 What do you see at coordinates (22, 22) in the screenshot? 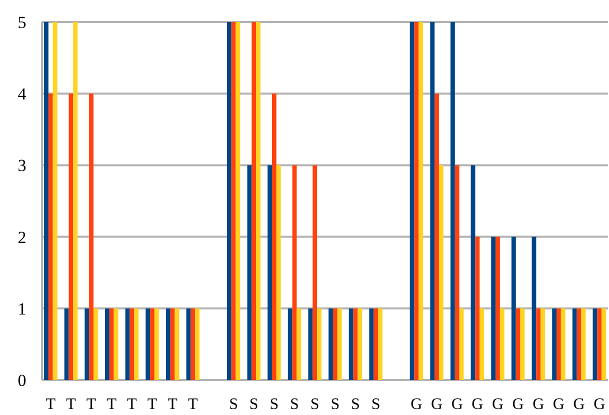
I see `y-tick-label: 5` at bounding box center [22, 22].